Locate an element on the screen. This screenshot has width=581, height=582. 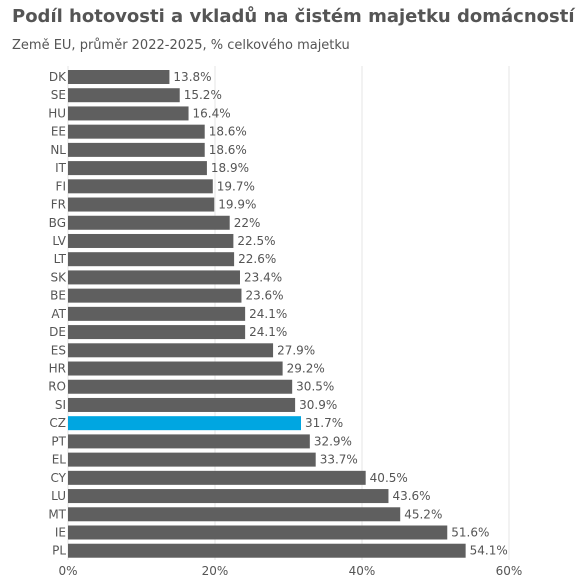
category-label: HU is located at coordinates (57, 113).